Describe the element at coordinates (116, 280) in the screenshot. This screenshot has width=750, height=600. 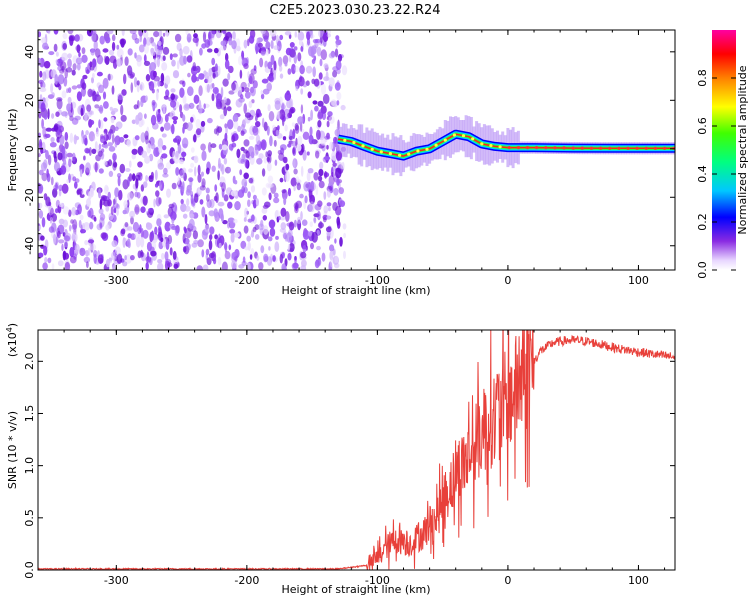
I see `x-tick-label: -300` at that location.